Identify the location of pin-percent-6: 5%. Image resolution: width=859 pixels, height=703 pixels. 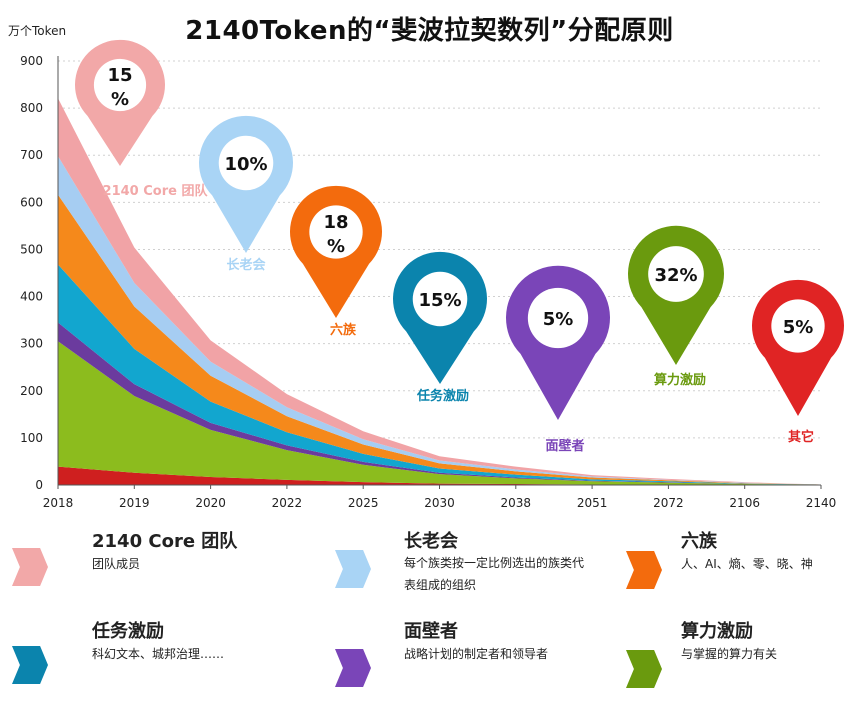
(798, 327).